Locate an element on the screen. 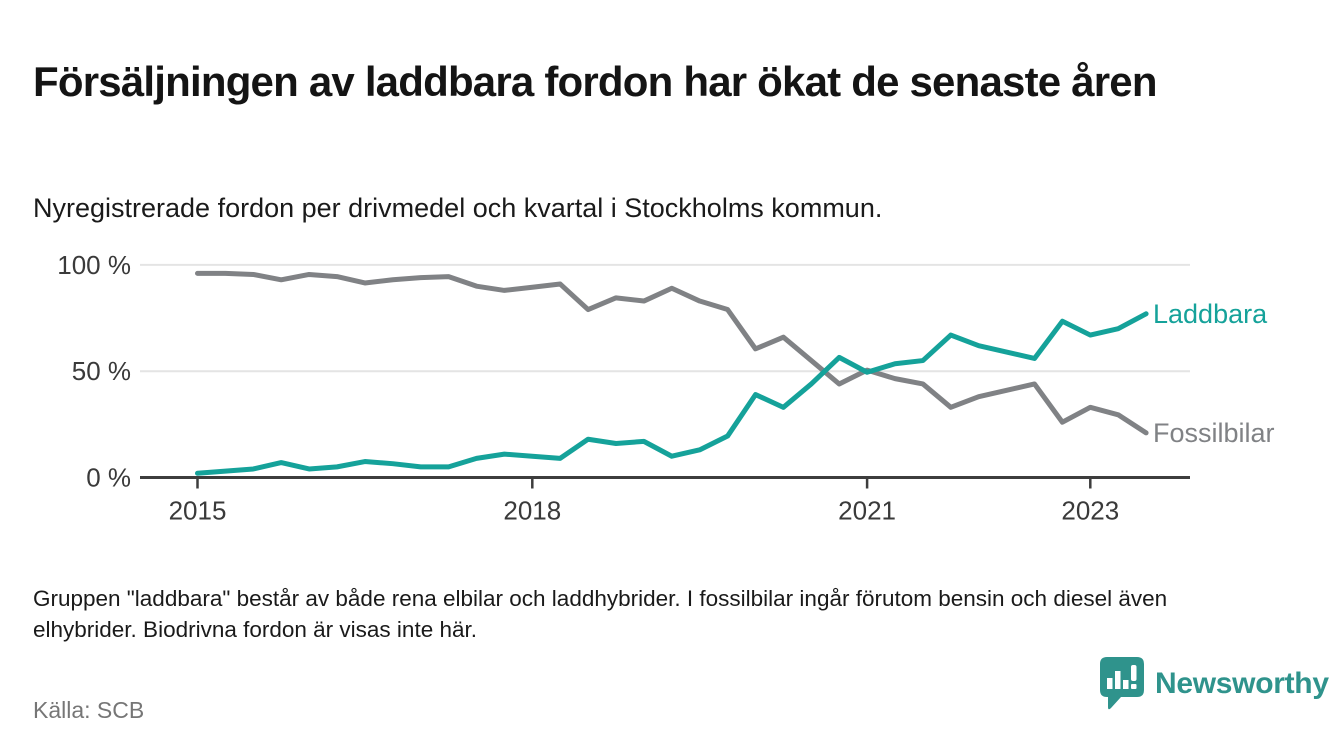 The image size is (1340, 733). series-end-label-fossilbilar: Fossilbilar is located at coordinates (1214, 433).